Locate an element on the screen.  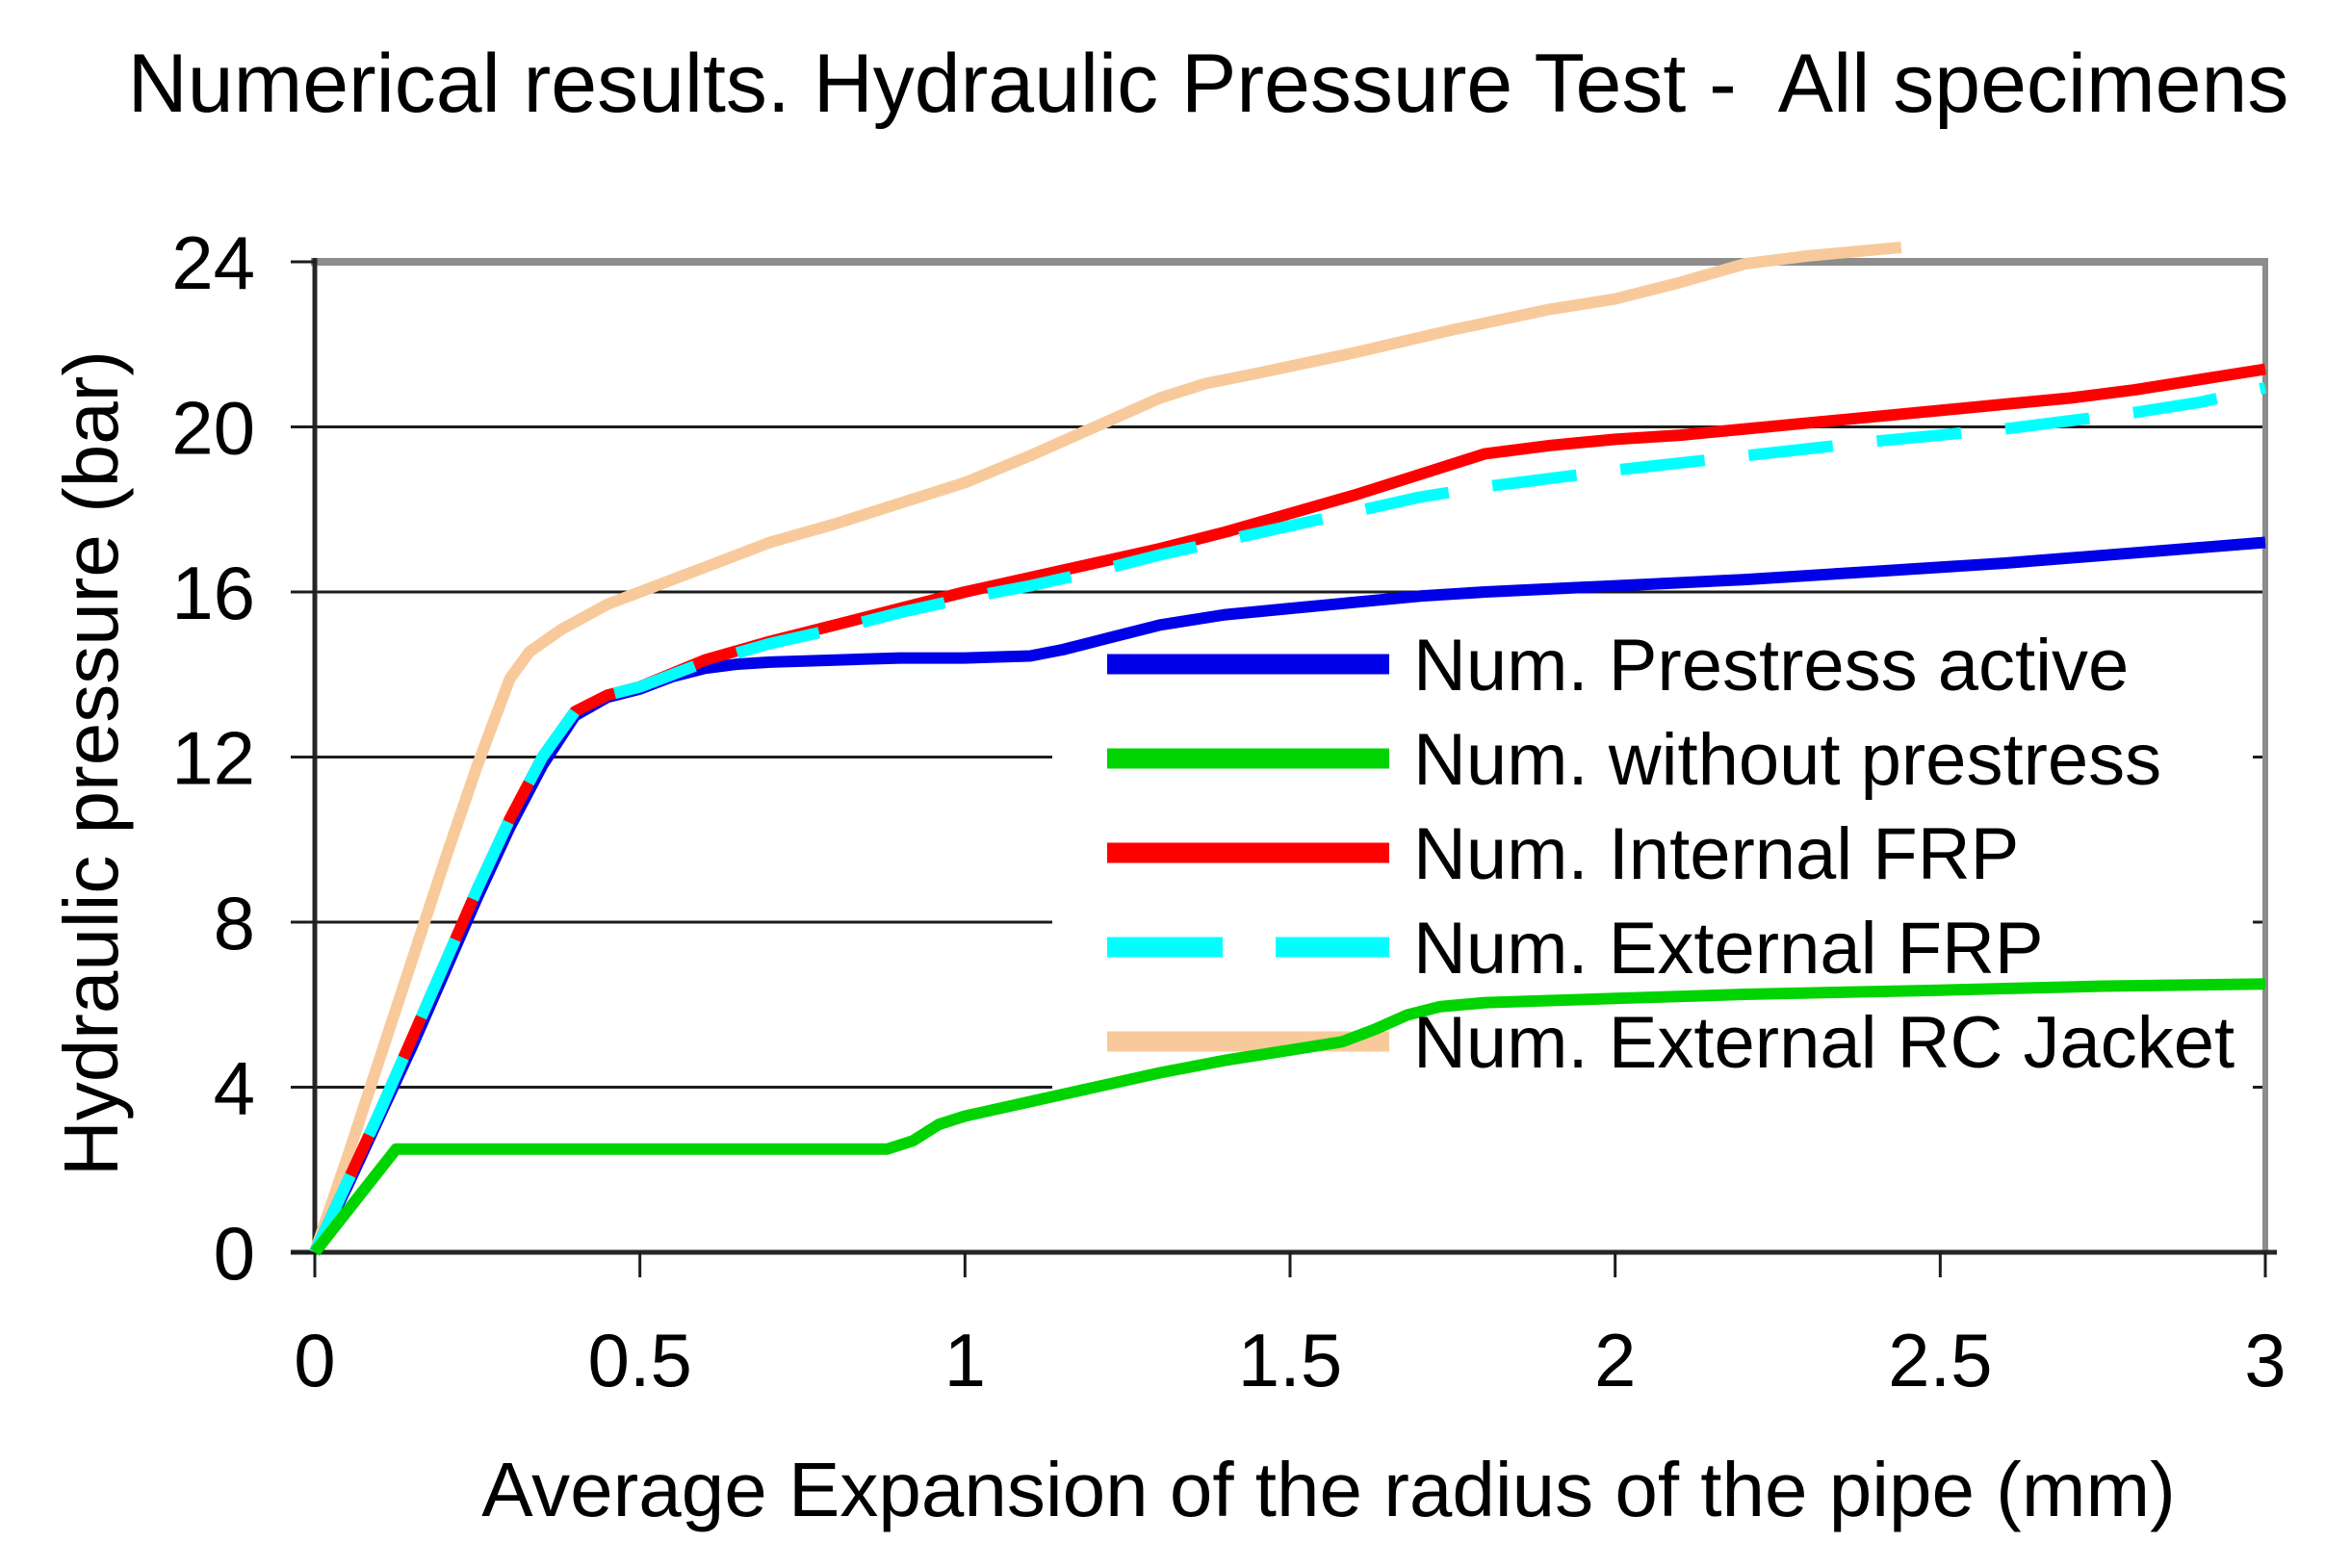
legend-label-num-without-prestress: Num. without prestress is located at coordinates (1787, 760).